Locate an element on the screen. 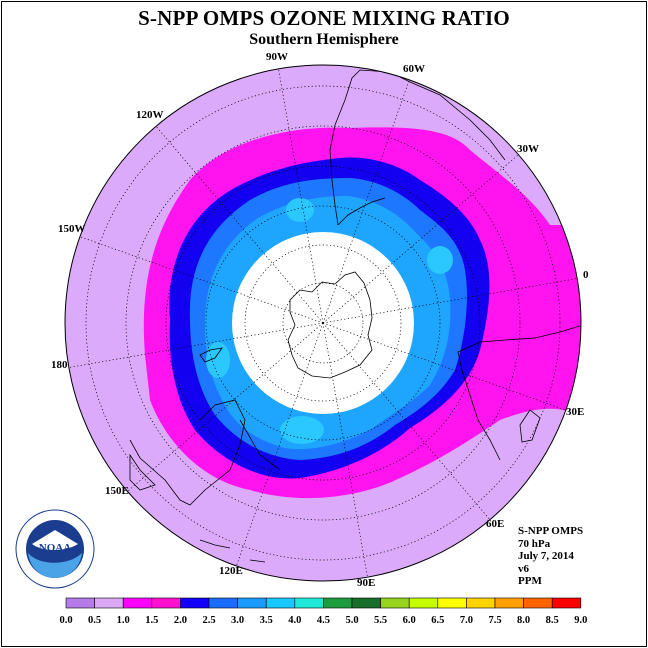  colorbar-tick-label: 2.0 is located at coordinates (180, 620).